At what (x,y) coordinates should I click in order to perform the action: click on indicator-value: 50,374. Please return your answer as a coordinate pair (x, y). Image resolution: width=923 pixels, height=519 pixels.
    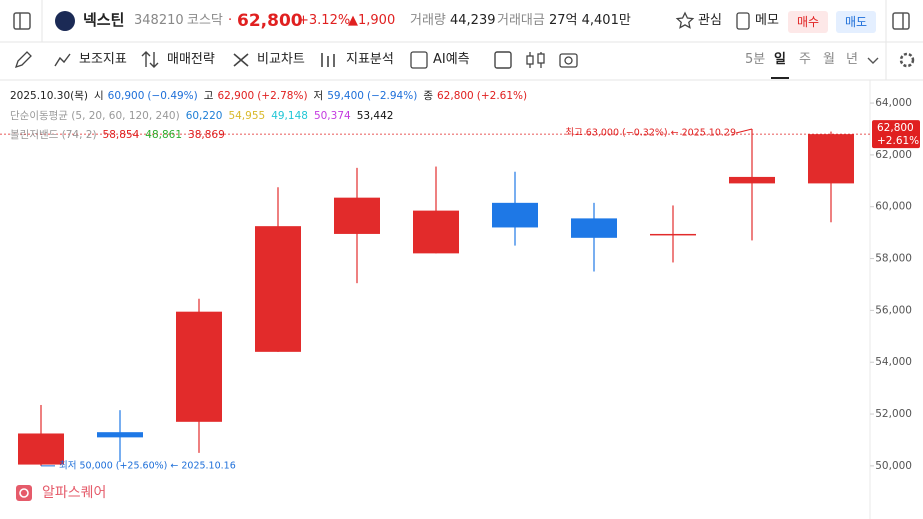
    Looking at the image, I should click on (332, 116).